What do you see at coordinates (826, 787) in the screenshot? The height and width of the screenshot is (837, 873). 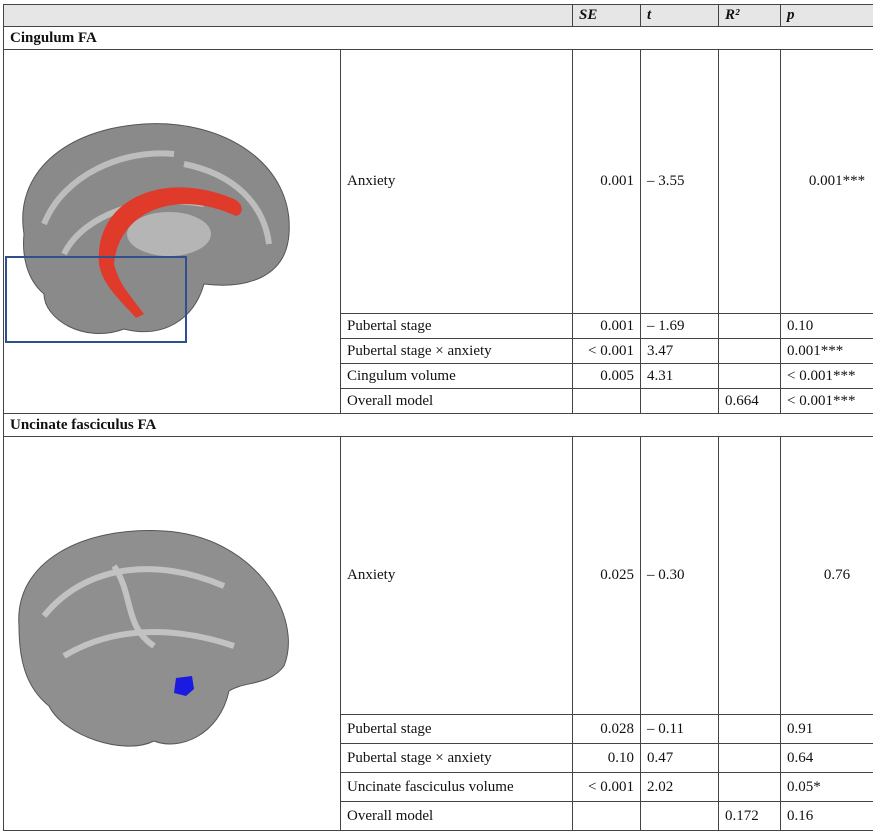 I see `p-cell: 0.05*` at bounding box center [826, 787].